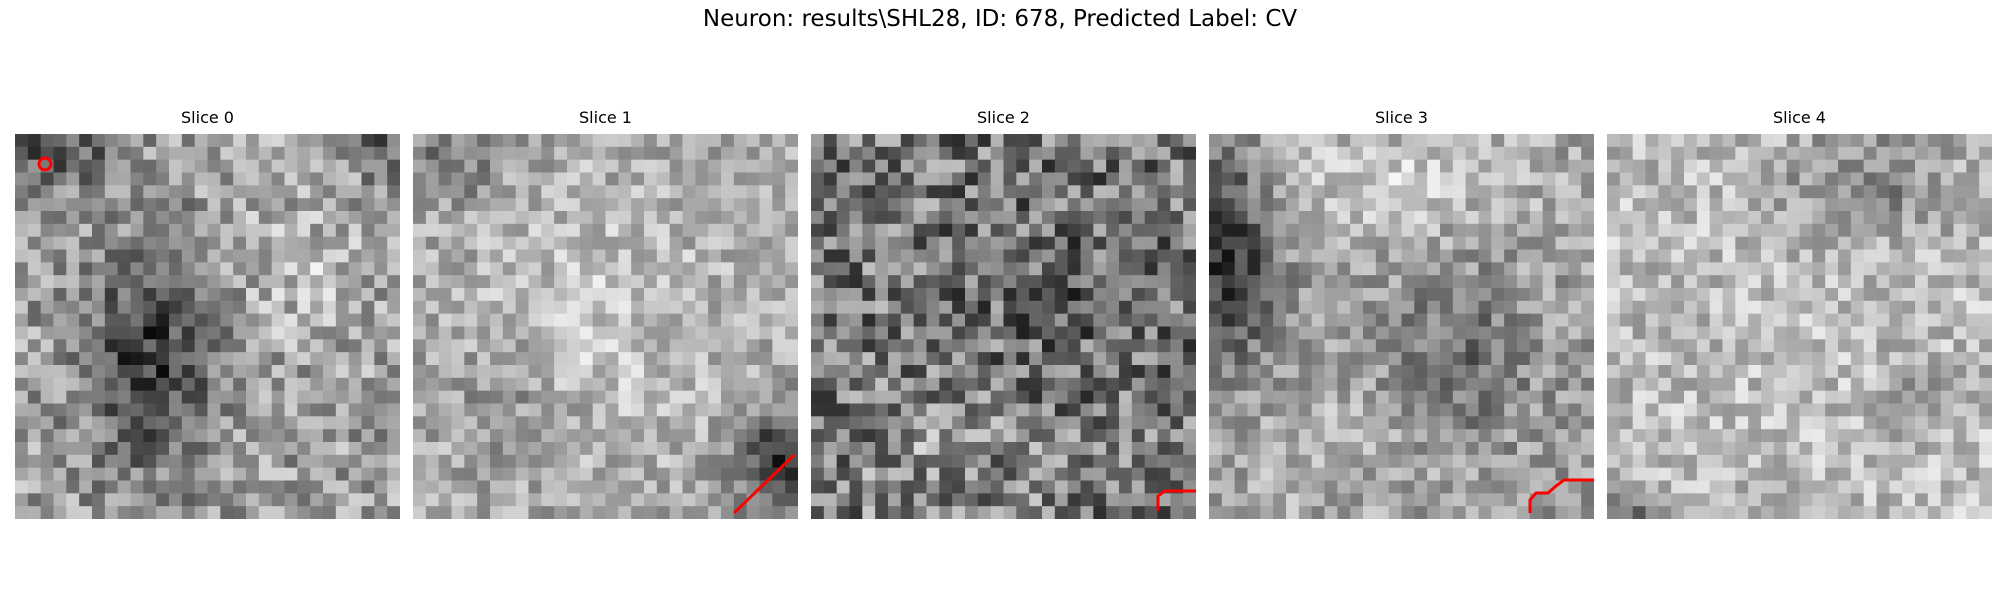 This screenshot has width=2000, height=600. What do you see at coordinates (1003, 117) in the screenshot?
I see `slice-title: Slice 2` at bounding box center [1003, 117].